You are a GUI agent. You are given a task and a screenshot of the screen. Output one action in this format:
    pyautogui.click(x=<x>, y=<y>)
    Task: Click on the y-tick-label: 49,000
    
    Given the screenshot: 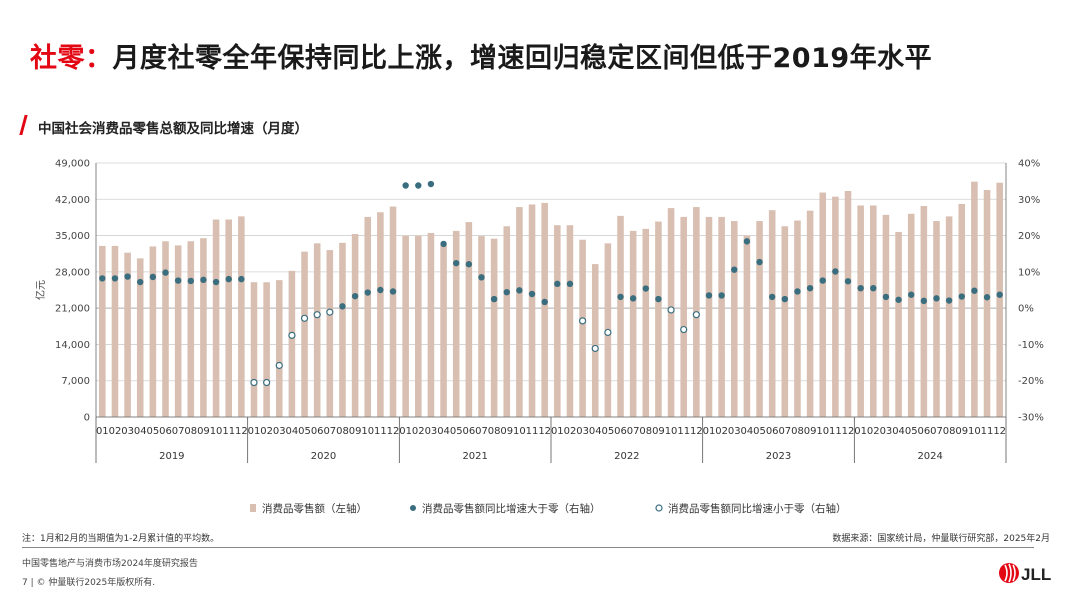 What is the action you would take?
    pyautogui.click(x=72, y=164)
    